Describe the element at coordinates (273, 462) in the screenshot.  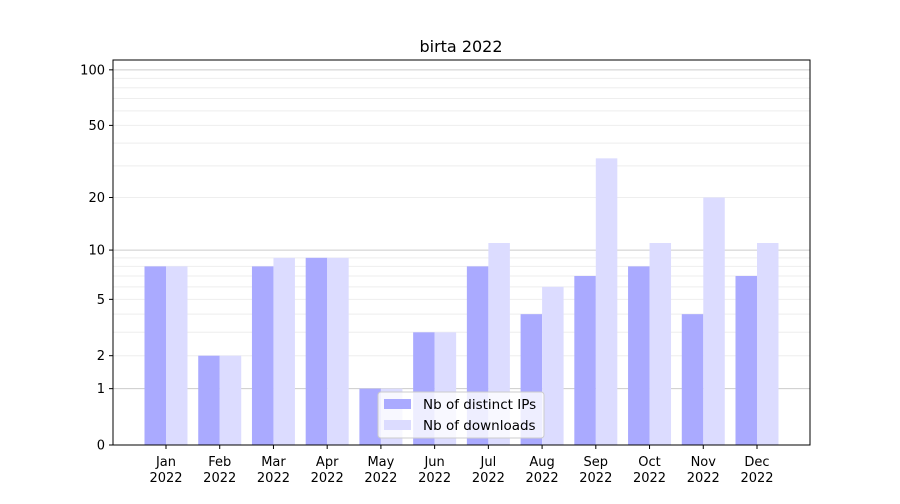
I see `x-tick-label: Mar` at that location.